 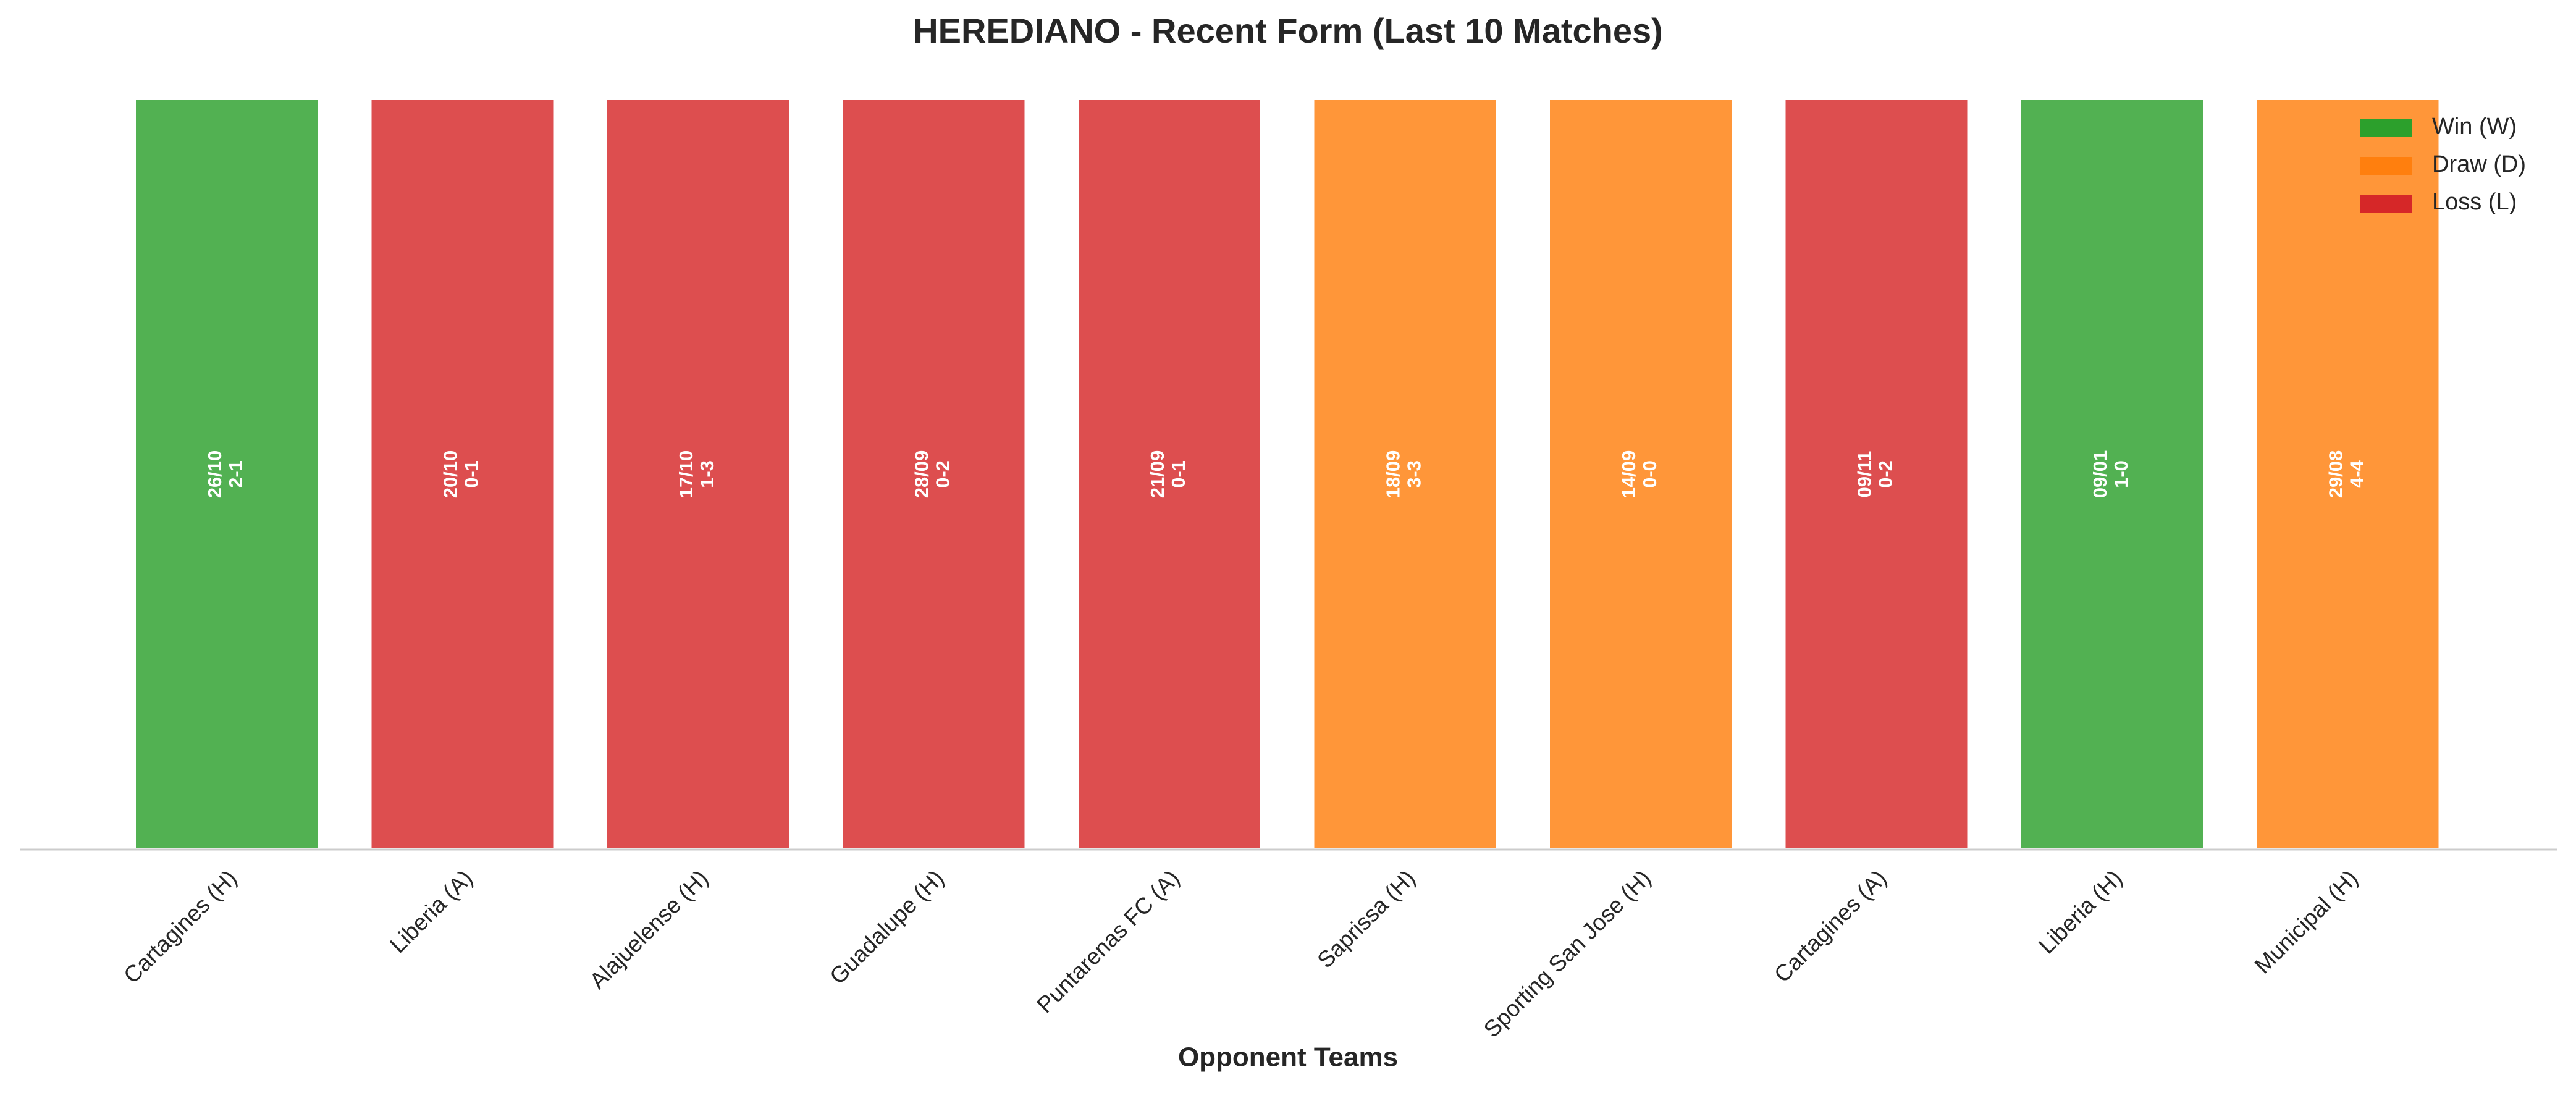 What do you see at coordinates (431, 912) in the screenshot?
I see `x-tick-label: Liberia (A)` at bounding box center [431, 912].